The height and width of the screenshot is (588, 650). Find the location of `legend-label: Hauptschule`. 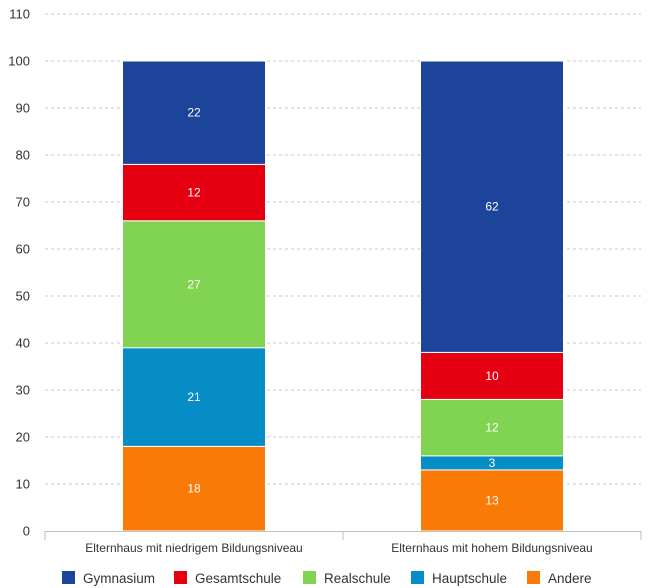

legend-label: Hauptschule is located at coordinates (469, 578).